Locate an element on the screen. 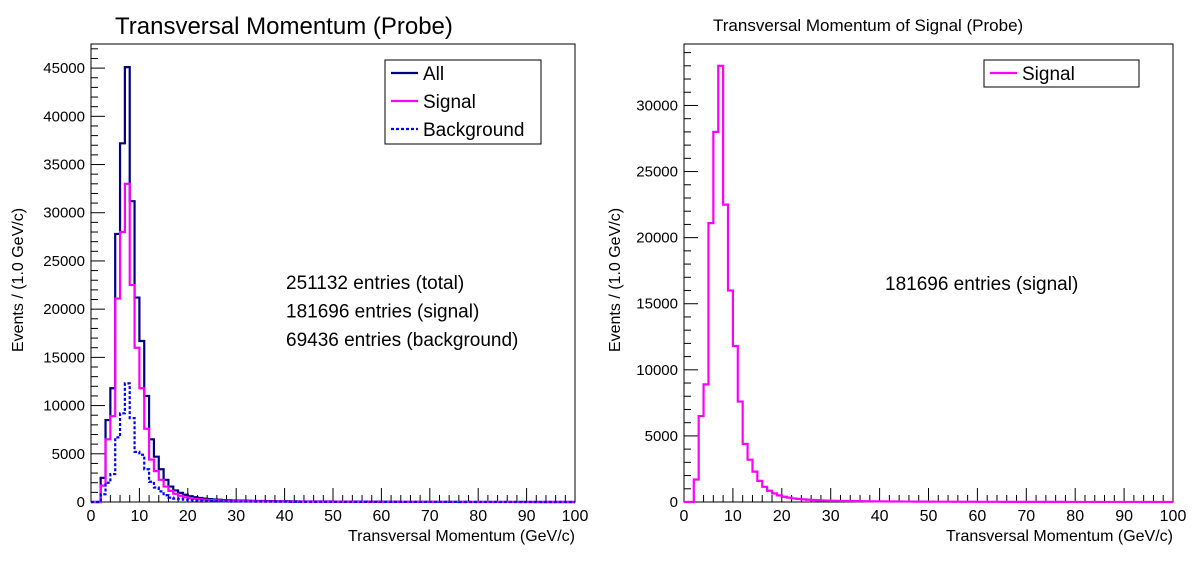 The width and height of the screenshot is (1198, 571). entries-annotation: 69436 entries (background) is located at coordinates (402, 340).